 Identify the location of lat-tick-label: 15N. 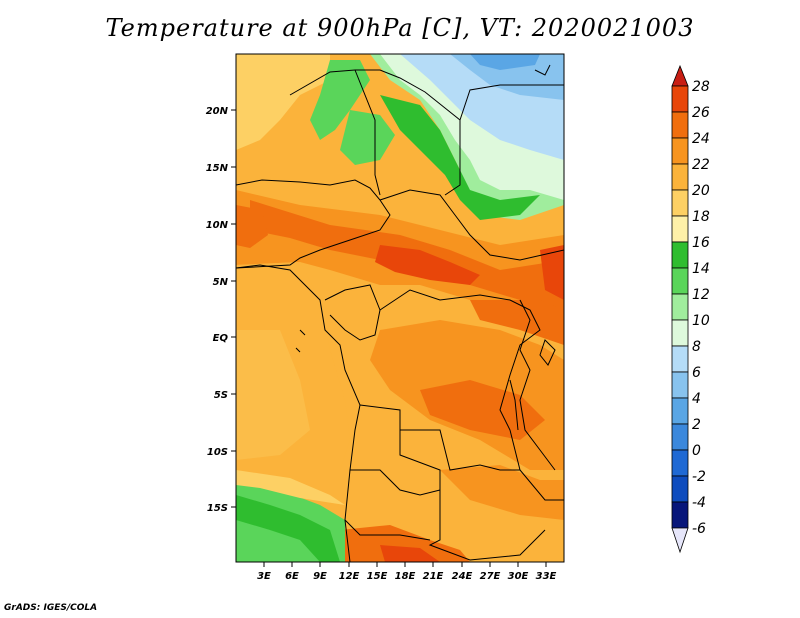
(217, 168).